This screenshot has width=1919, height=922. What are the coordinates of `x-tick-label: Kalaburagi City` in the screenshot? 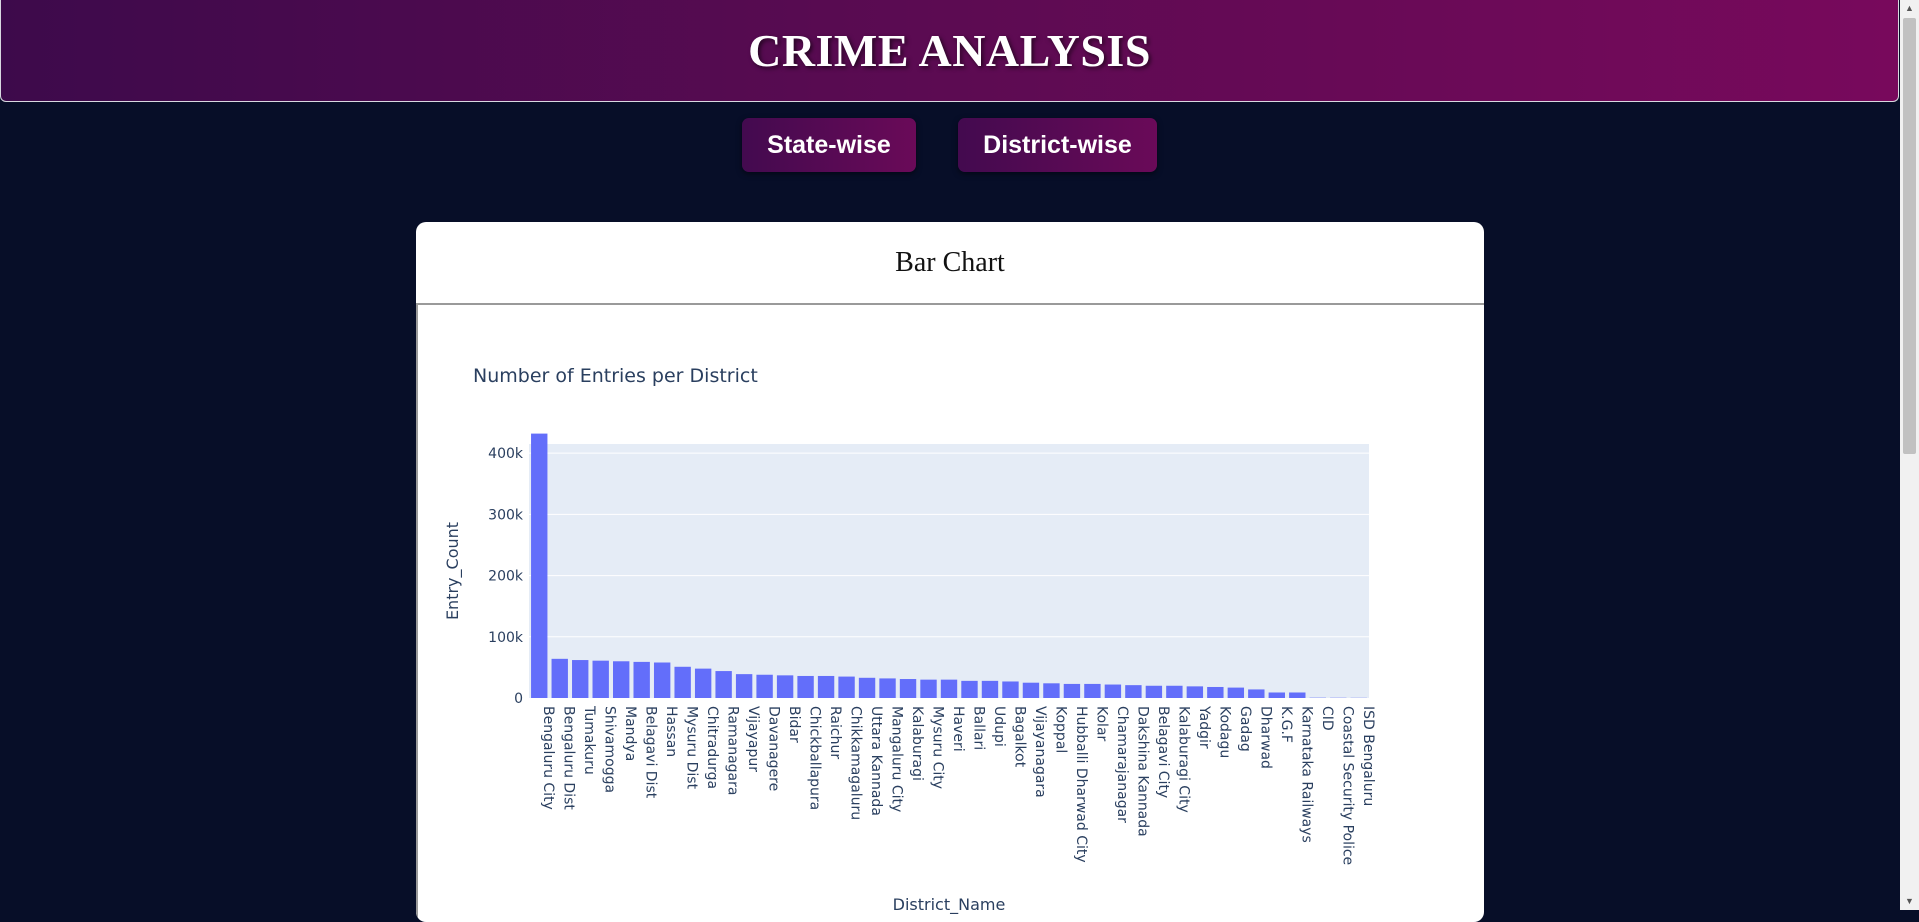 It's located at (1183, 759).